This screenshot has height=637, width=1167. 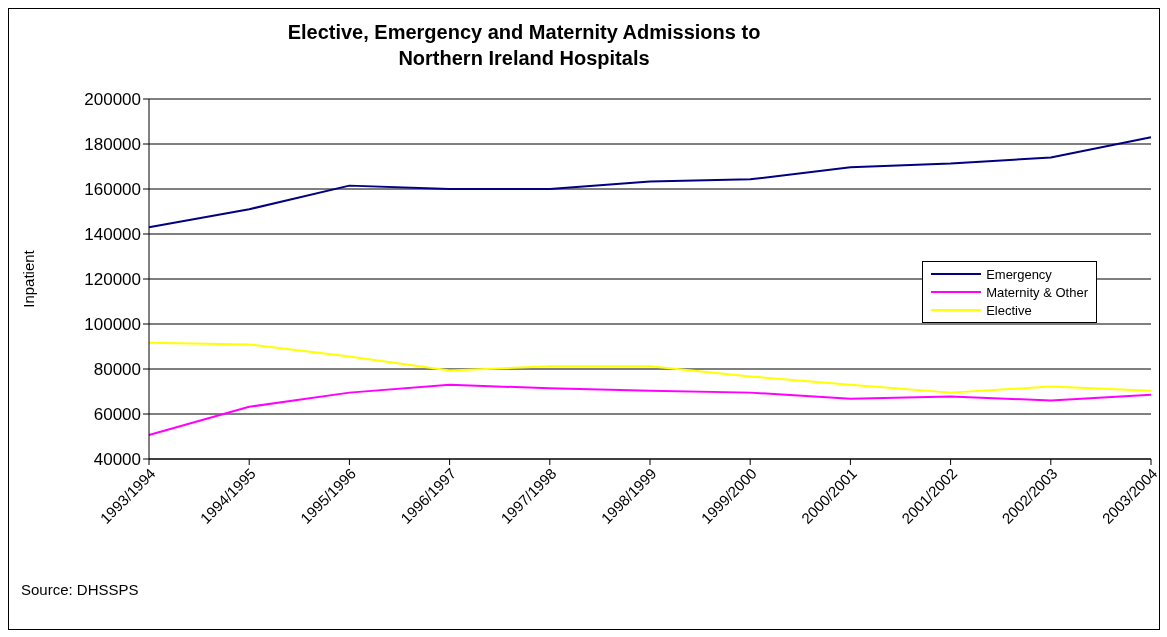 What do you see at coordinates (112, 100) in the screenshot?
I see `y-tick-label: 200000` at bounding box center [112, 100].